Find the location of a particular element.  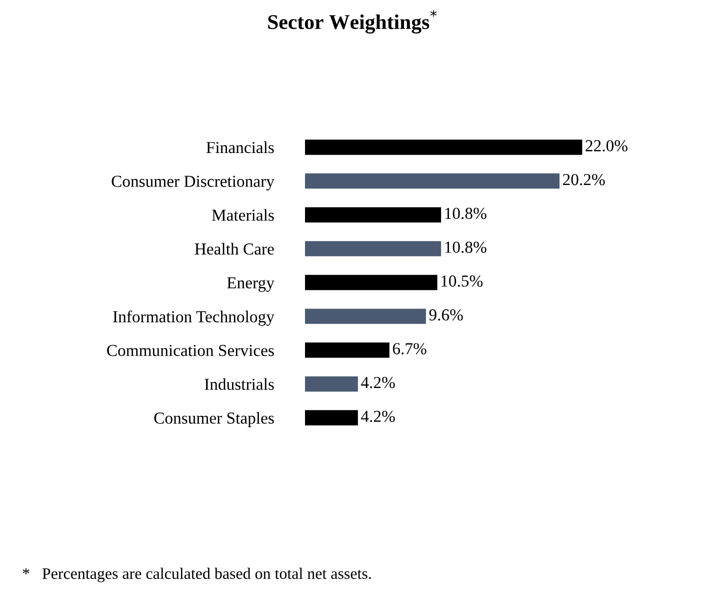

y-tick-label: Health Care is located at coordinates (234, 248).